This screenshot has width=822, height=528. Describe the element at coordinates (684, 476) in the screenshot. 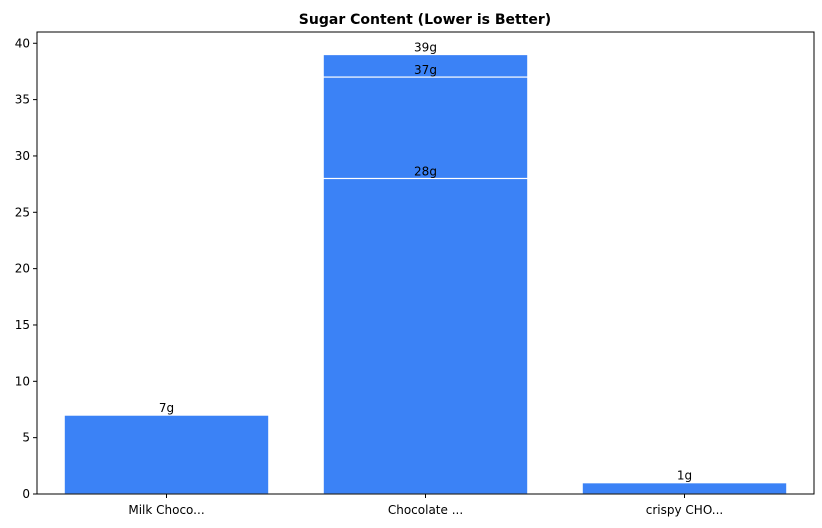

I see `data-label-2-4: 1g` at that location.